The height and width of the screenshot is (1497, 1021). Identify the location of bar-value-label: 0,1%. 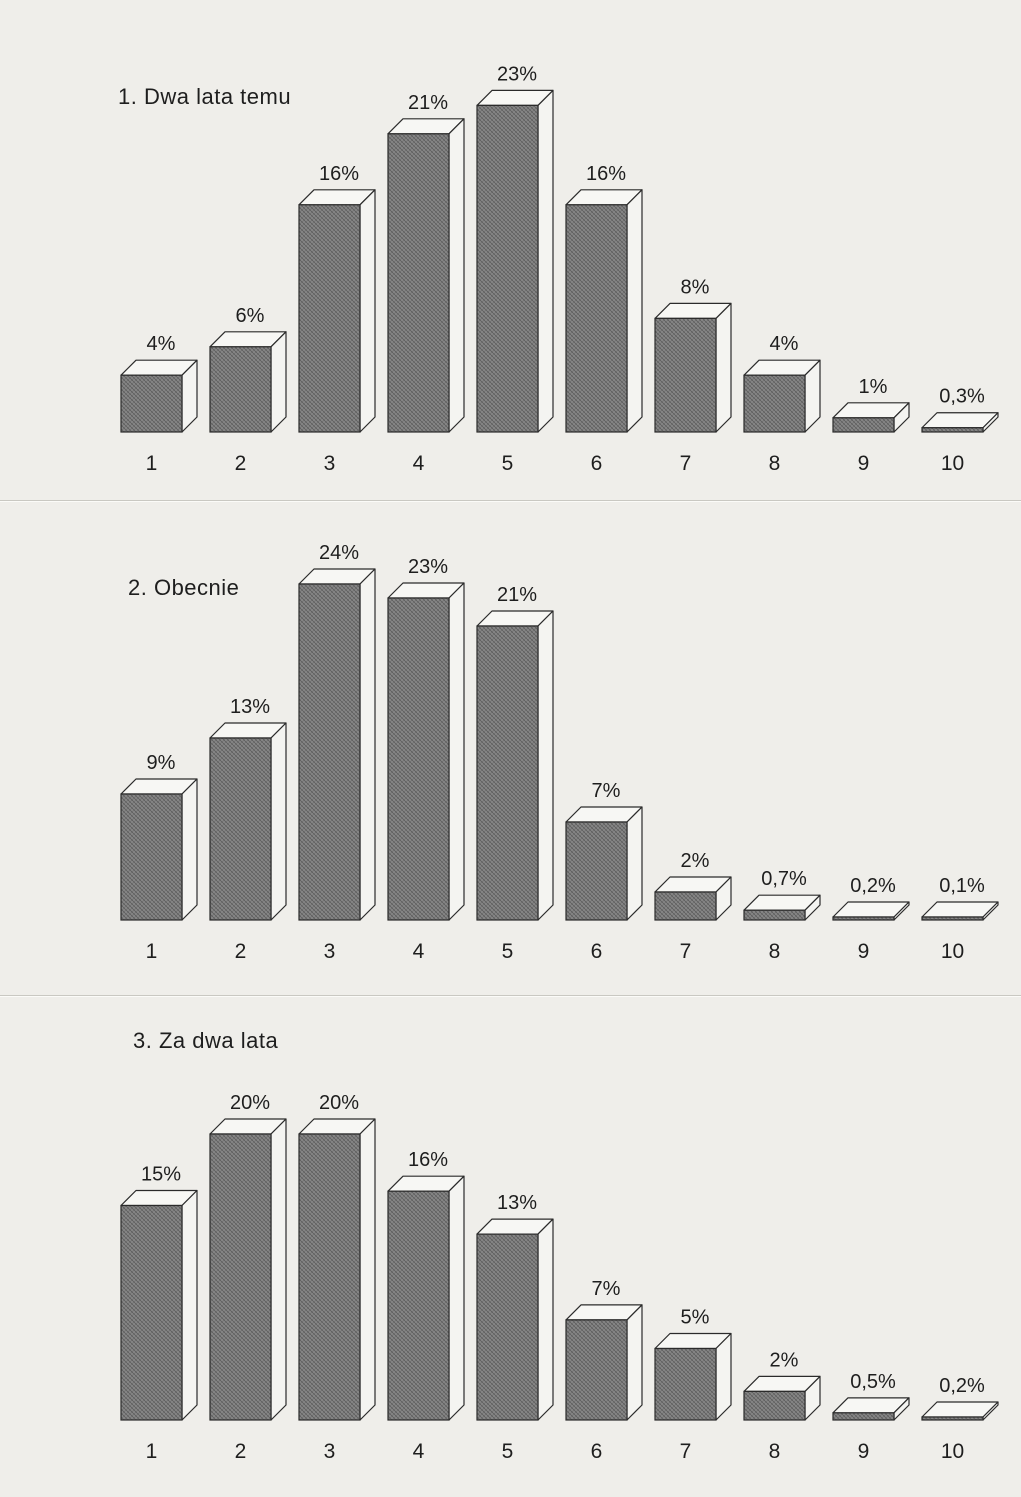
(962, 886).